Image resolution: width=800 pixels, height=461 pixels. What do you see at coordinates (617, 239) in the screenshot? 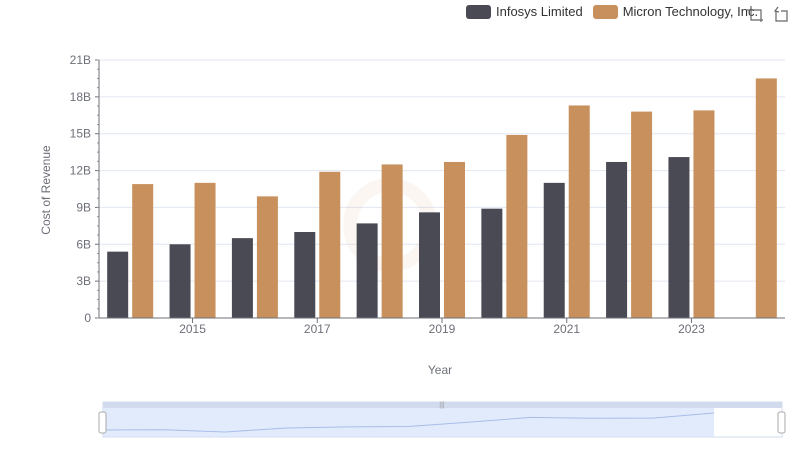
I see `bar-infosys-2022` at bounding box center [617, 239].